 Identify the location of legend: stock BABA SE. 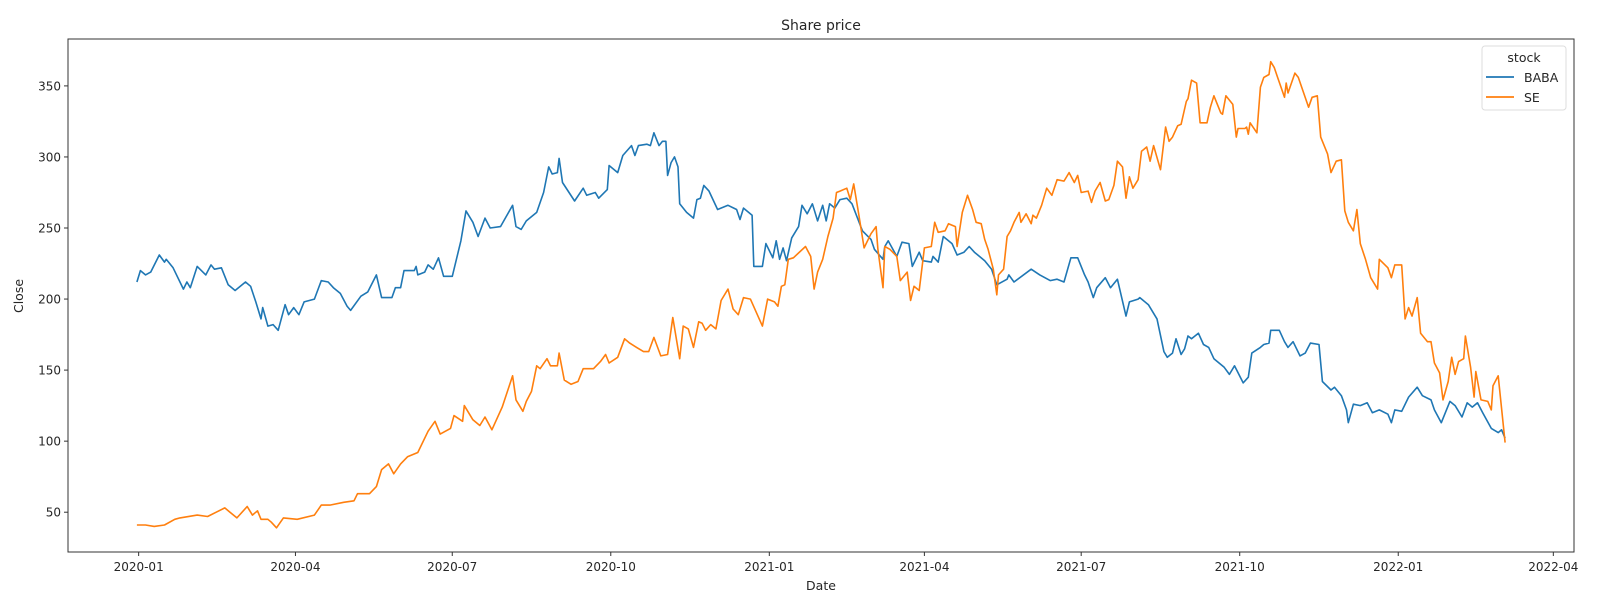
(1524, 78).